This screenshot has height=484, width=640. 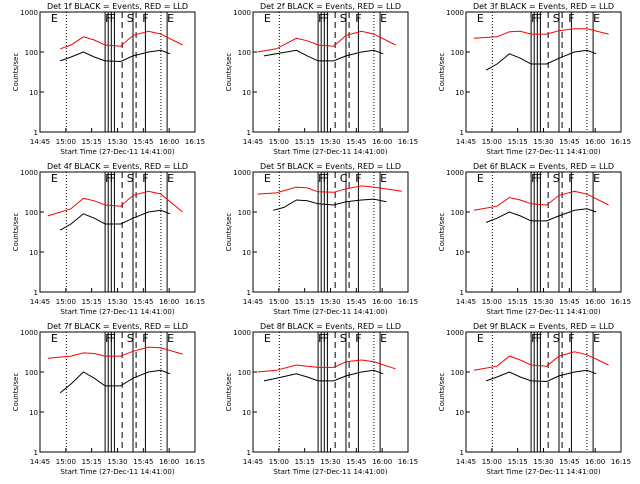 I want to click on flag-label: C, so click(x=344, y=178).